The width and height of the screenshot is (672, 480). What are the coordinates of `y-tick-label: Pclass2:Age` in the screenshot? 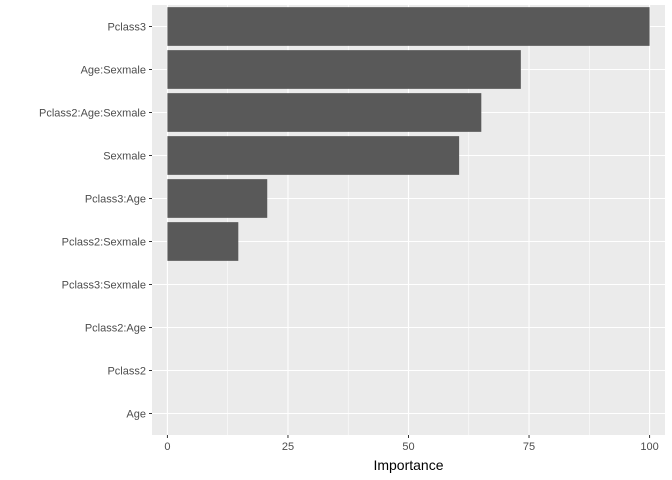 It's located at (115, 329).